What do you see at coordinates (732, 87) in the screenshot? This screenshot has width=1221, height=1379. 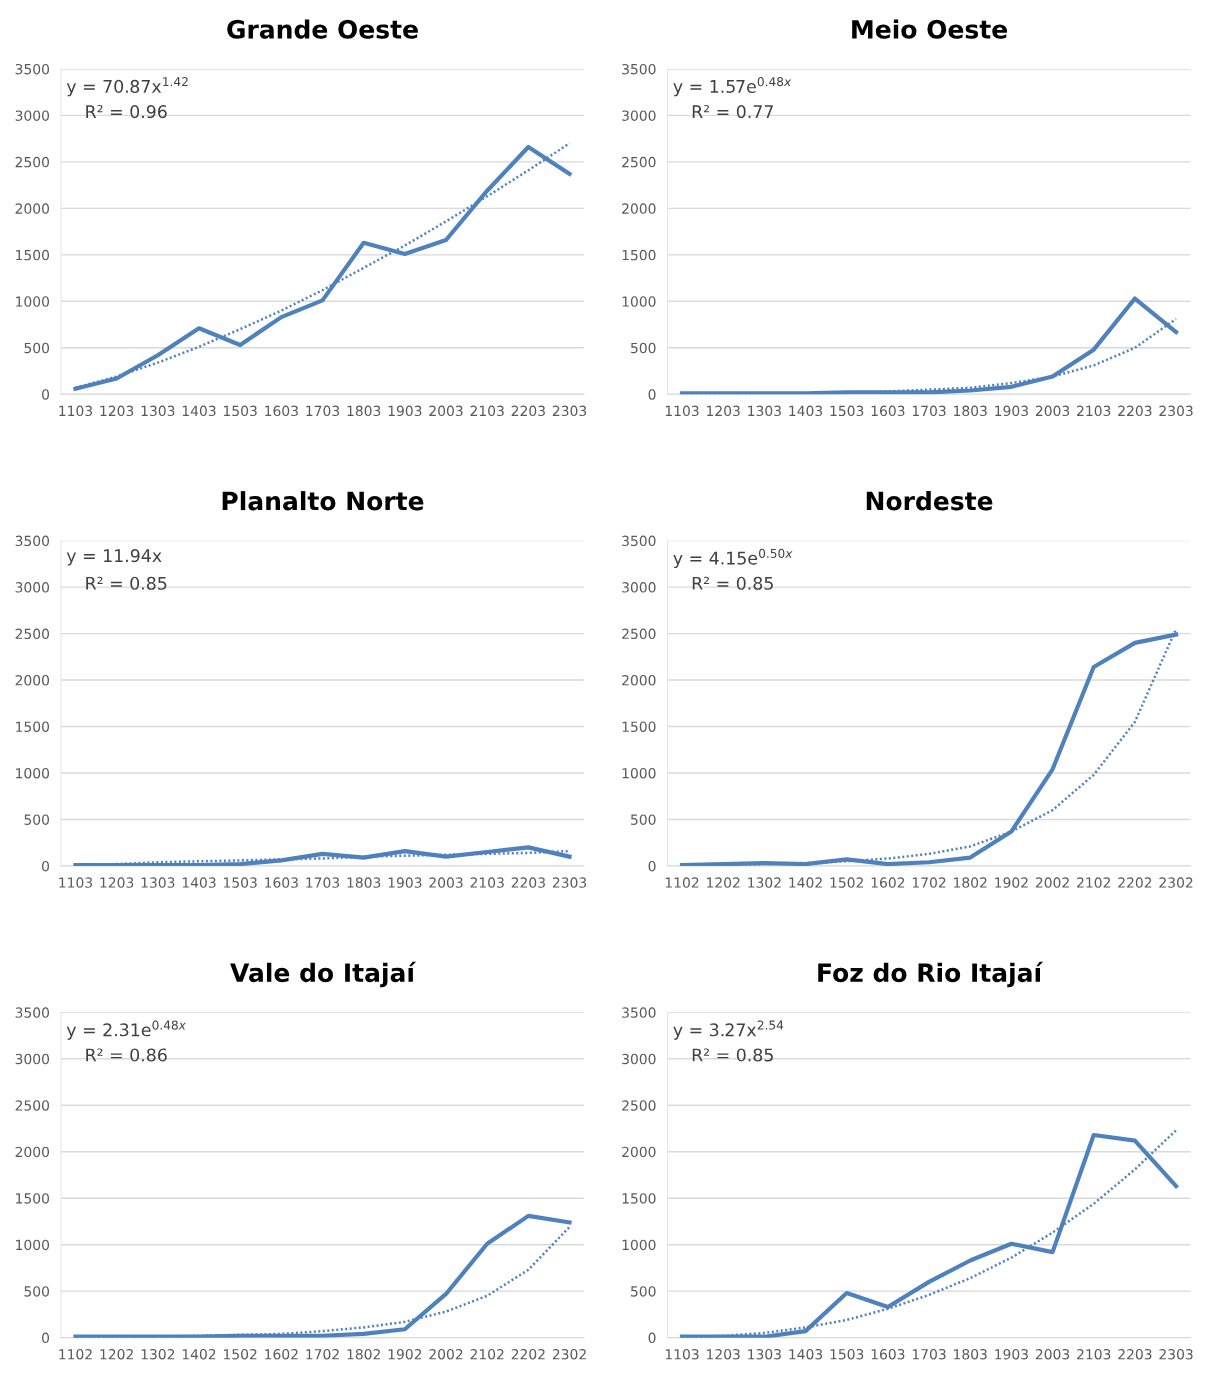 I see `annotation: y = 1.57e$^{0.48x}$` at bounding box center [732, 87].